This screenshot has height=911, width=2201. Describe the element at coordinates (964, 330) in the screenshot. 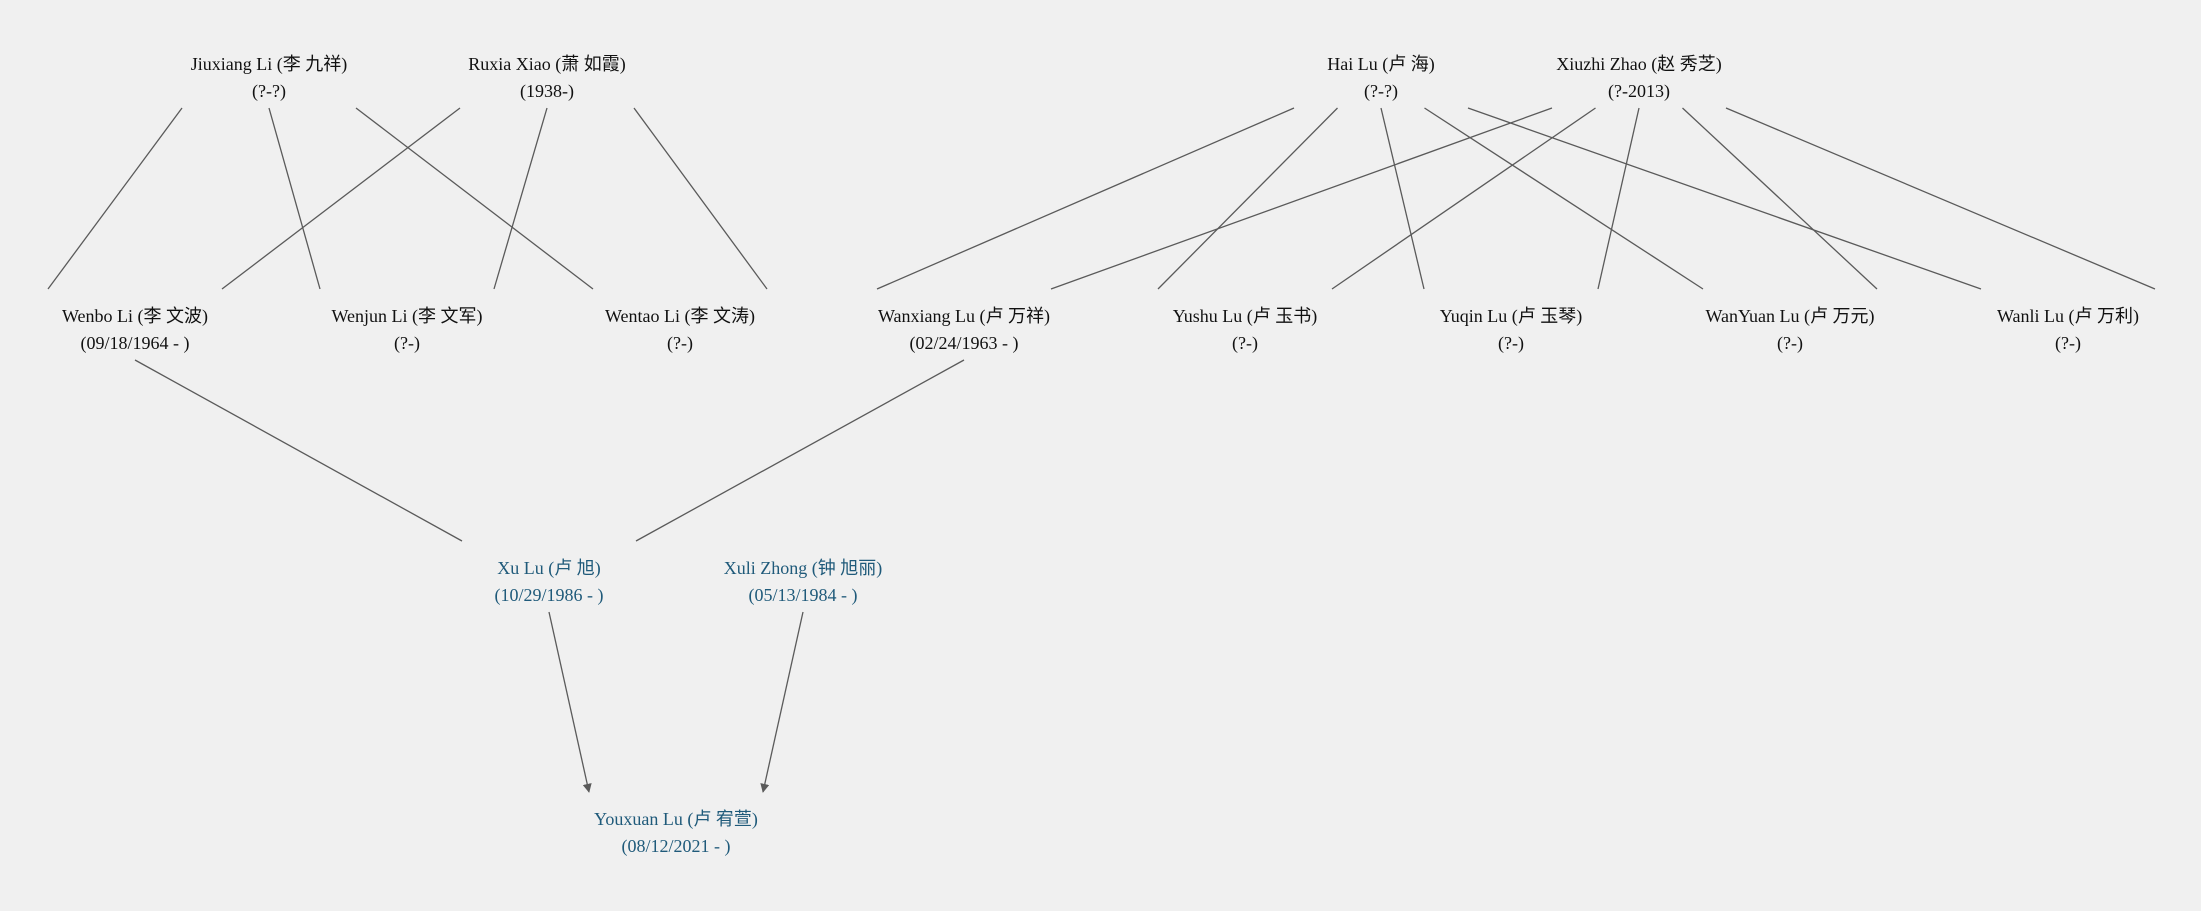

I see `person-node-wanxiang-lu: Wanxiang Lu (卢 万祥) (02/24/1963 - )` at that location.